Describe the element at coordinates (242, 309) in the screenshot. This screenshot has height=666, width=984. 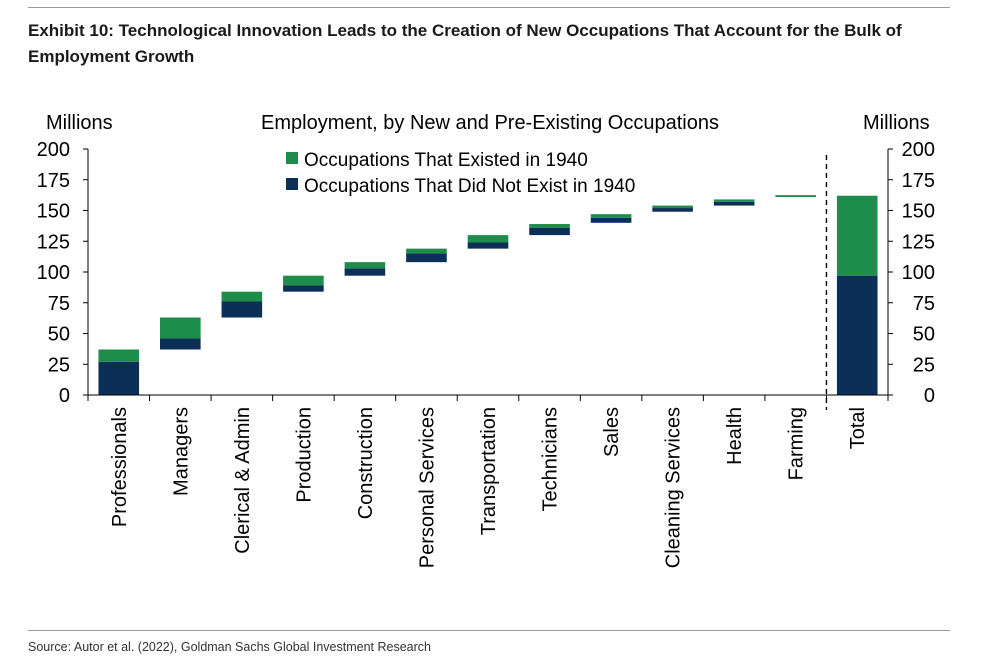
I see `bar-new-clerical-admin` at that location.